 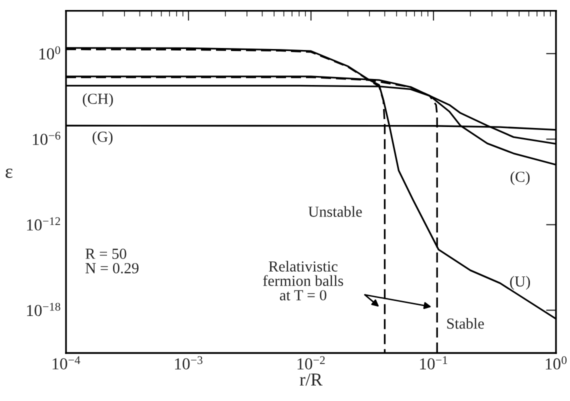 I want to click on x-tick-label: 10$^{−3}$, so click(x=188, y=363).